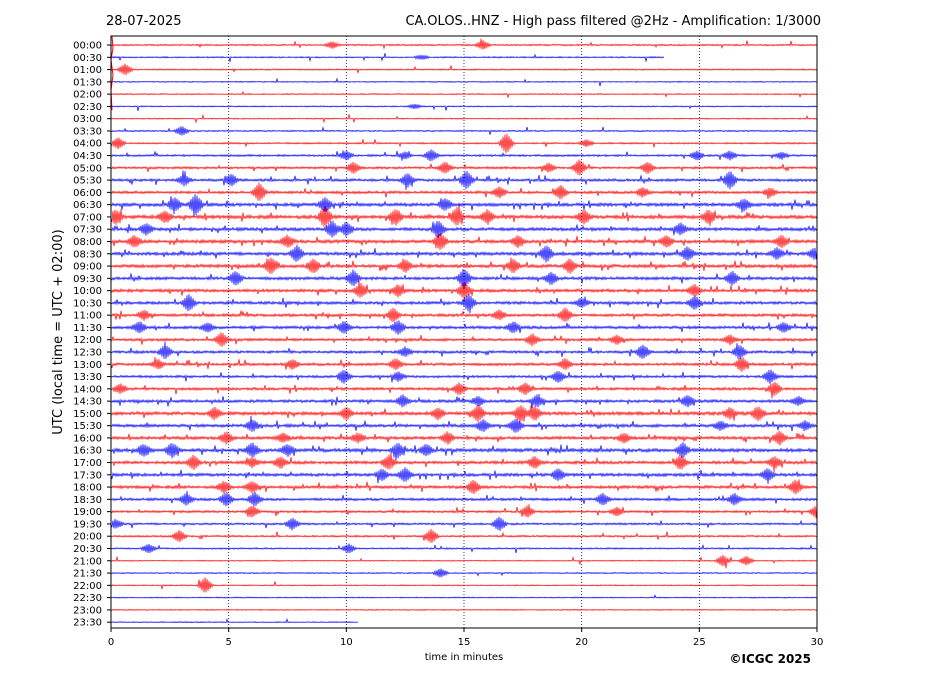 The image size is (927, 696). Describe the element at coordinates (464, 535) in the screenshot. I see `trace-2000` at that location.